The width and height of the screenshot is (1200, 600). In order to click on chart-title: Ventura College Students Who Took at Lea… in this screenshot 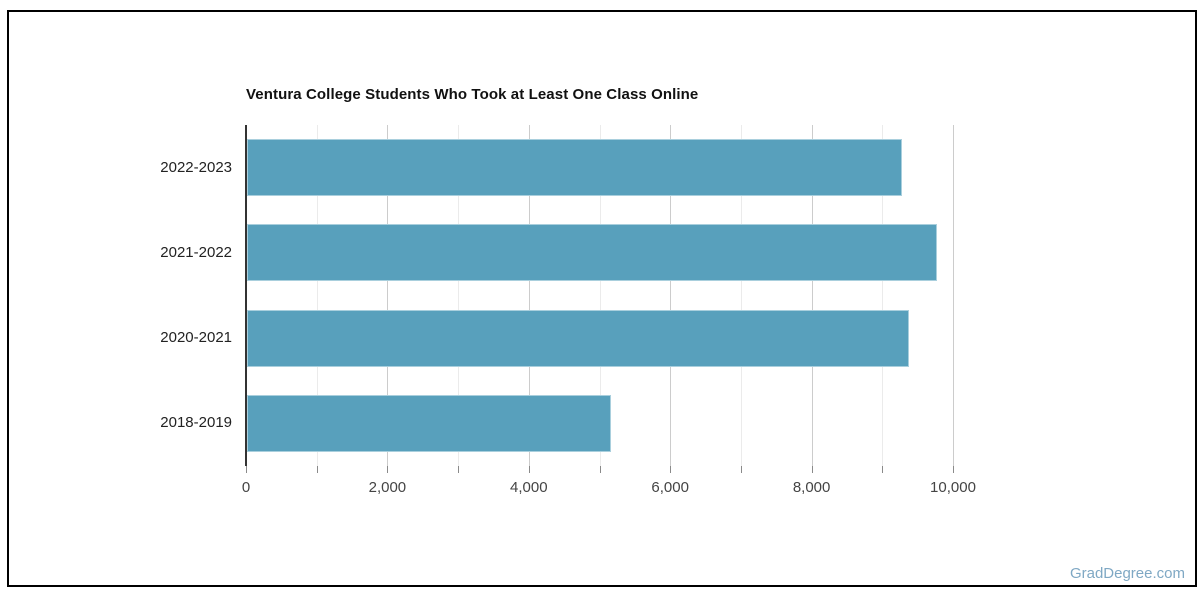, I will do `click(472, 94)`.